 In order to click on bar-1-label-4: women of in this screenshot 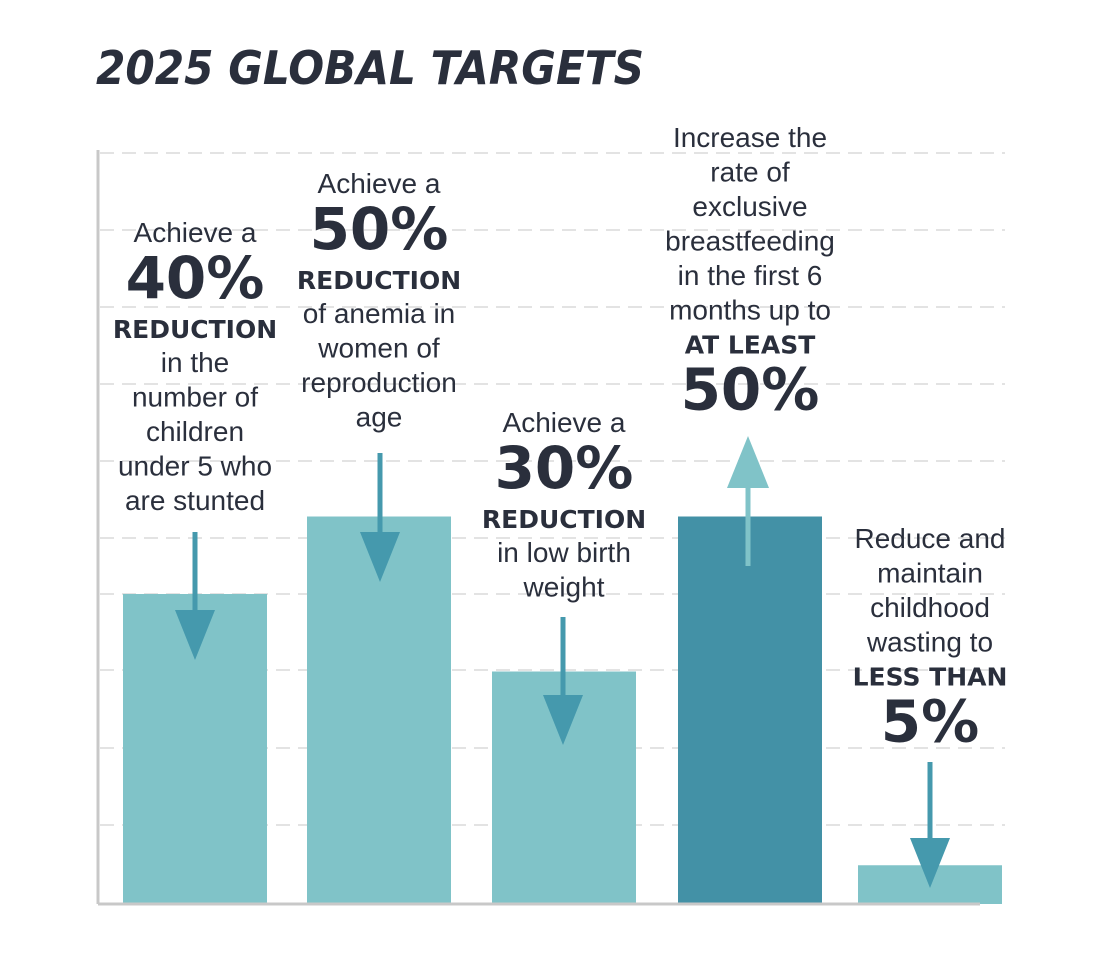, I will do `click(378, 348)`.